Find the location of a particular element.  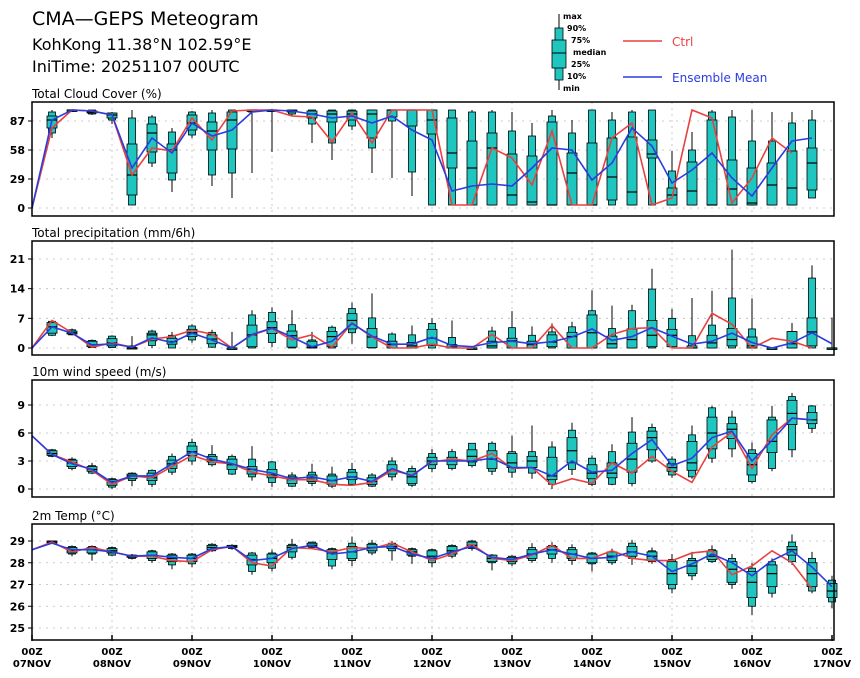

x-tick-label: 00Z 15NOV is located at coordinates (672, 658).